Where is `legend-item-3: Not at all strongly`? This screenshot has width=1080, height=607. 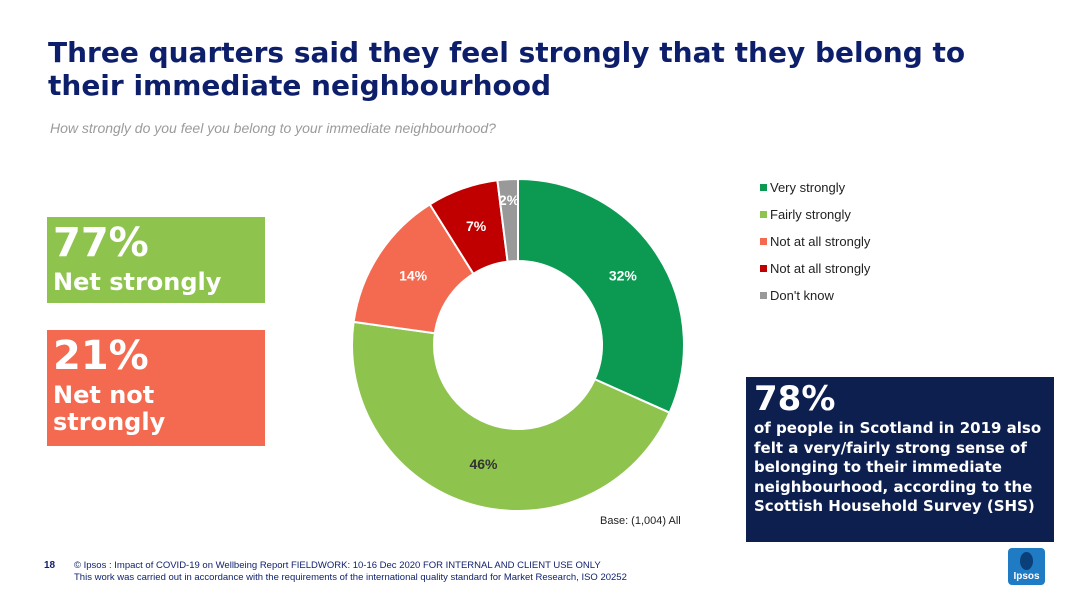
legend-item-3: Not at all strongly is located at coordinates (815, 274).